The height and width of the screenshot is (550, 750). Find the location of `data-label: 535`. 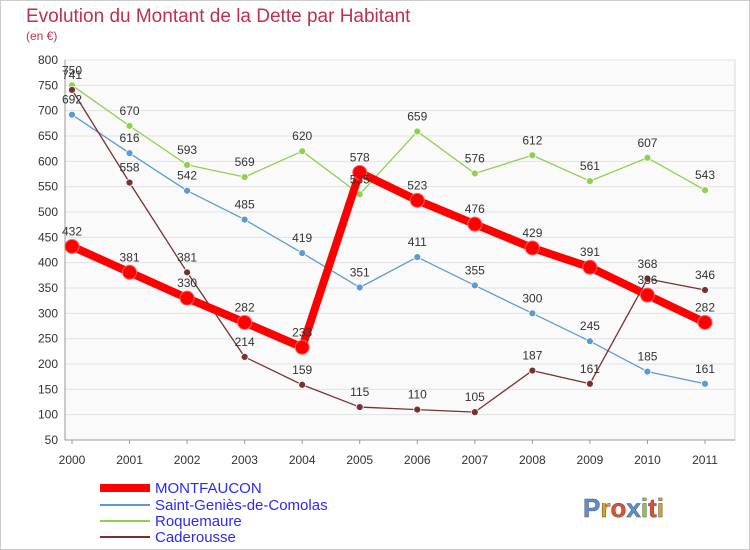

data-label: 535 is located at coordinates (360, 179).